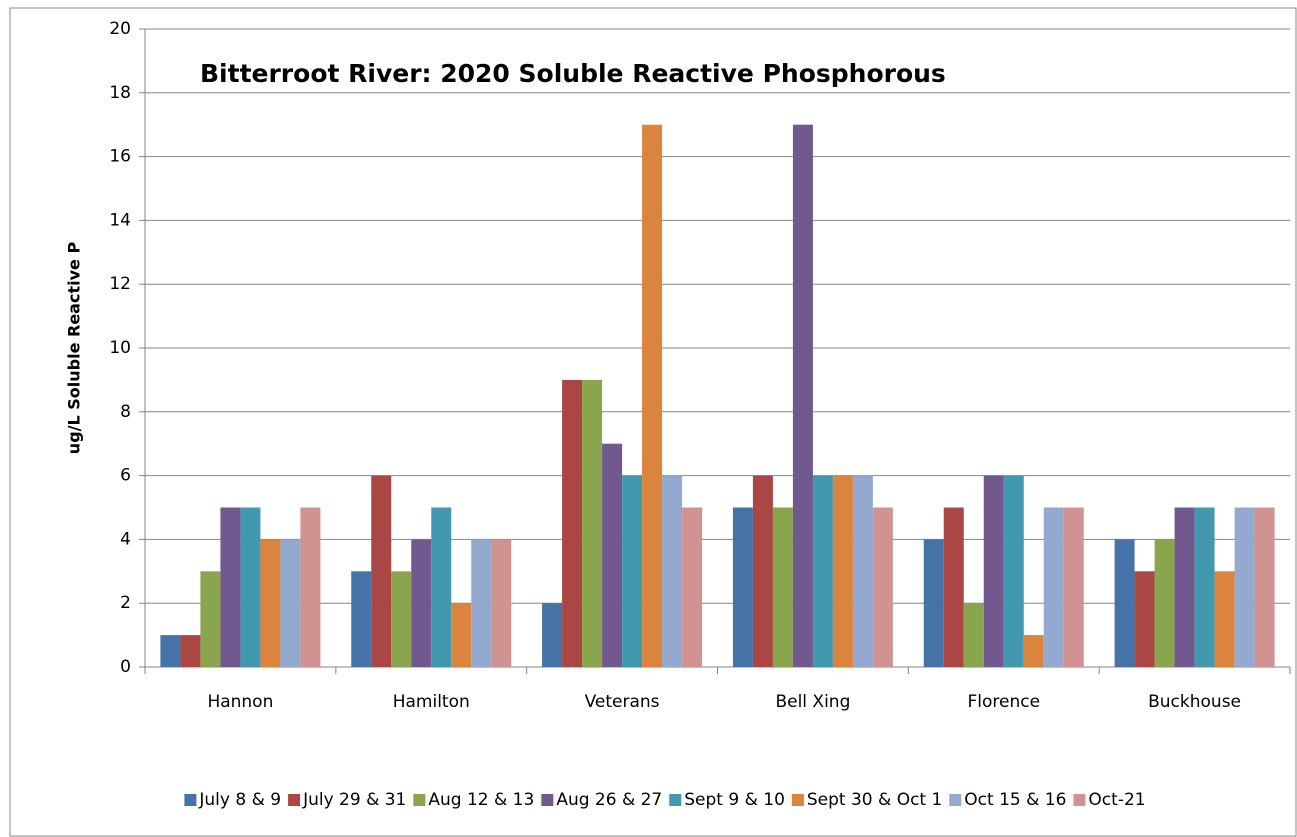 This screenshot has height=837, width=1297. Describe the element at coordinates (240, 702) in the screenshot. I see `x-tick-label: Hannon` at that location.